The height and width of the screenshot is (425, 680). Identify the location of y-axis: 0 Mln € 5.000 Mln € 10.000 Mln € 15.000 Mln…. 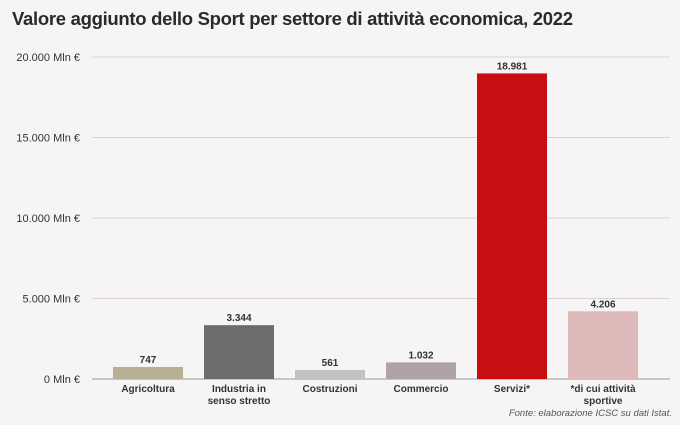
(48, 219).